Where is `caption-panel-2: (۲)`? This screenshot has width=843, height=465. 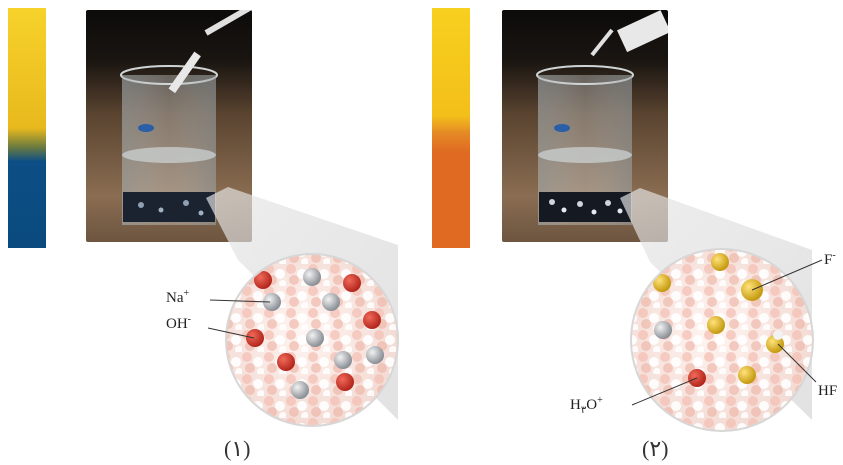
caption-panel-2: (۲) is located at coordinates (655, 448).